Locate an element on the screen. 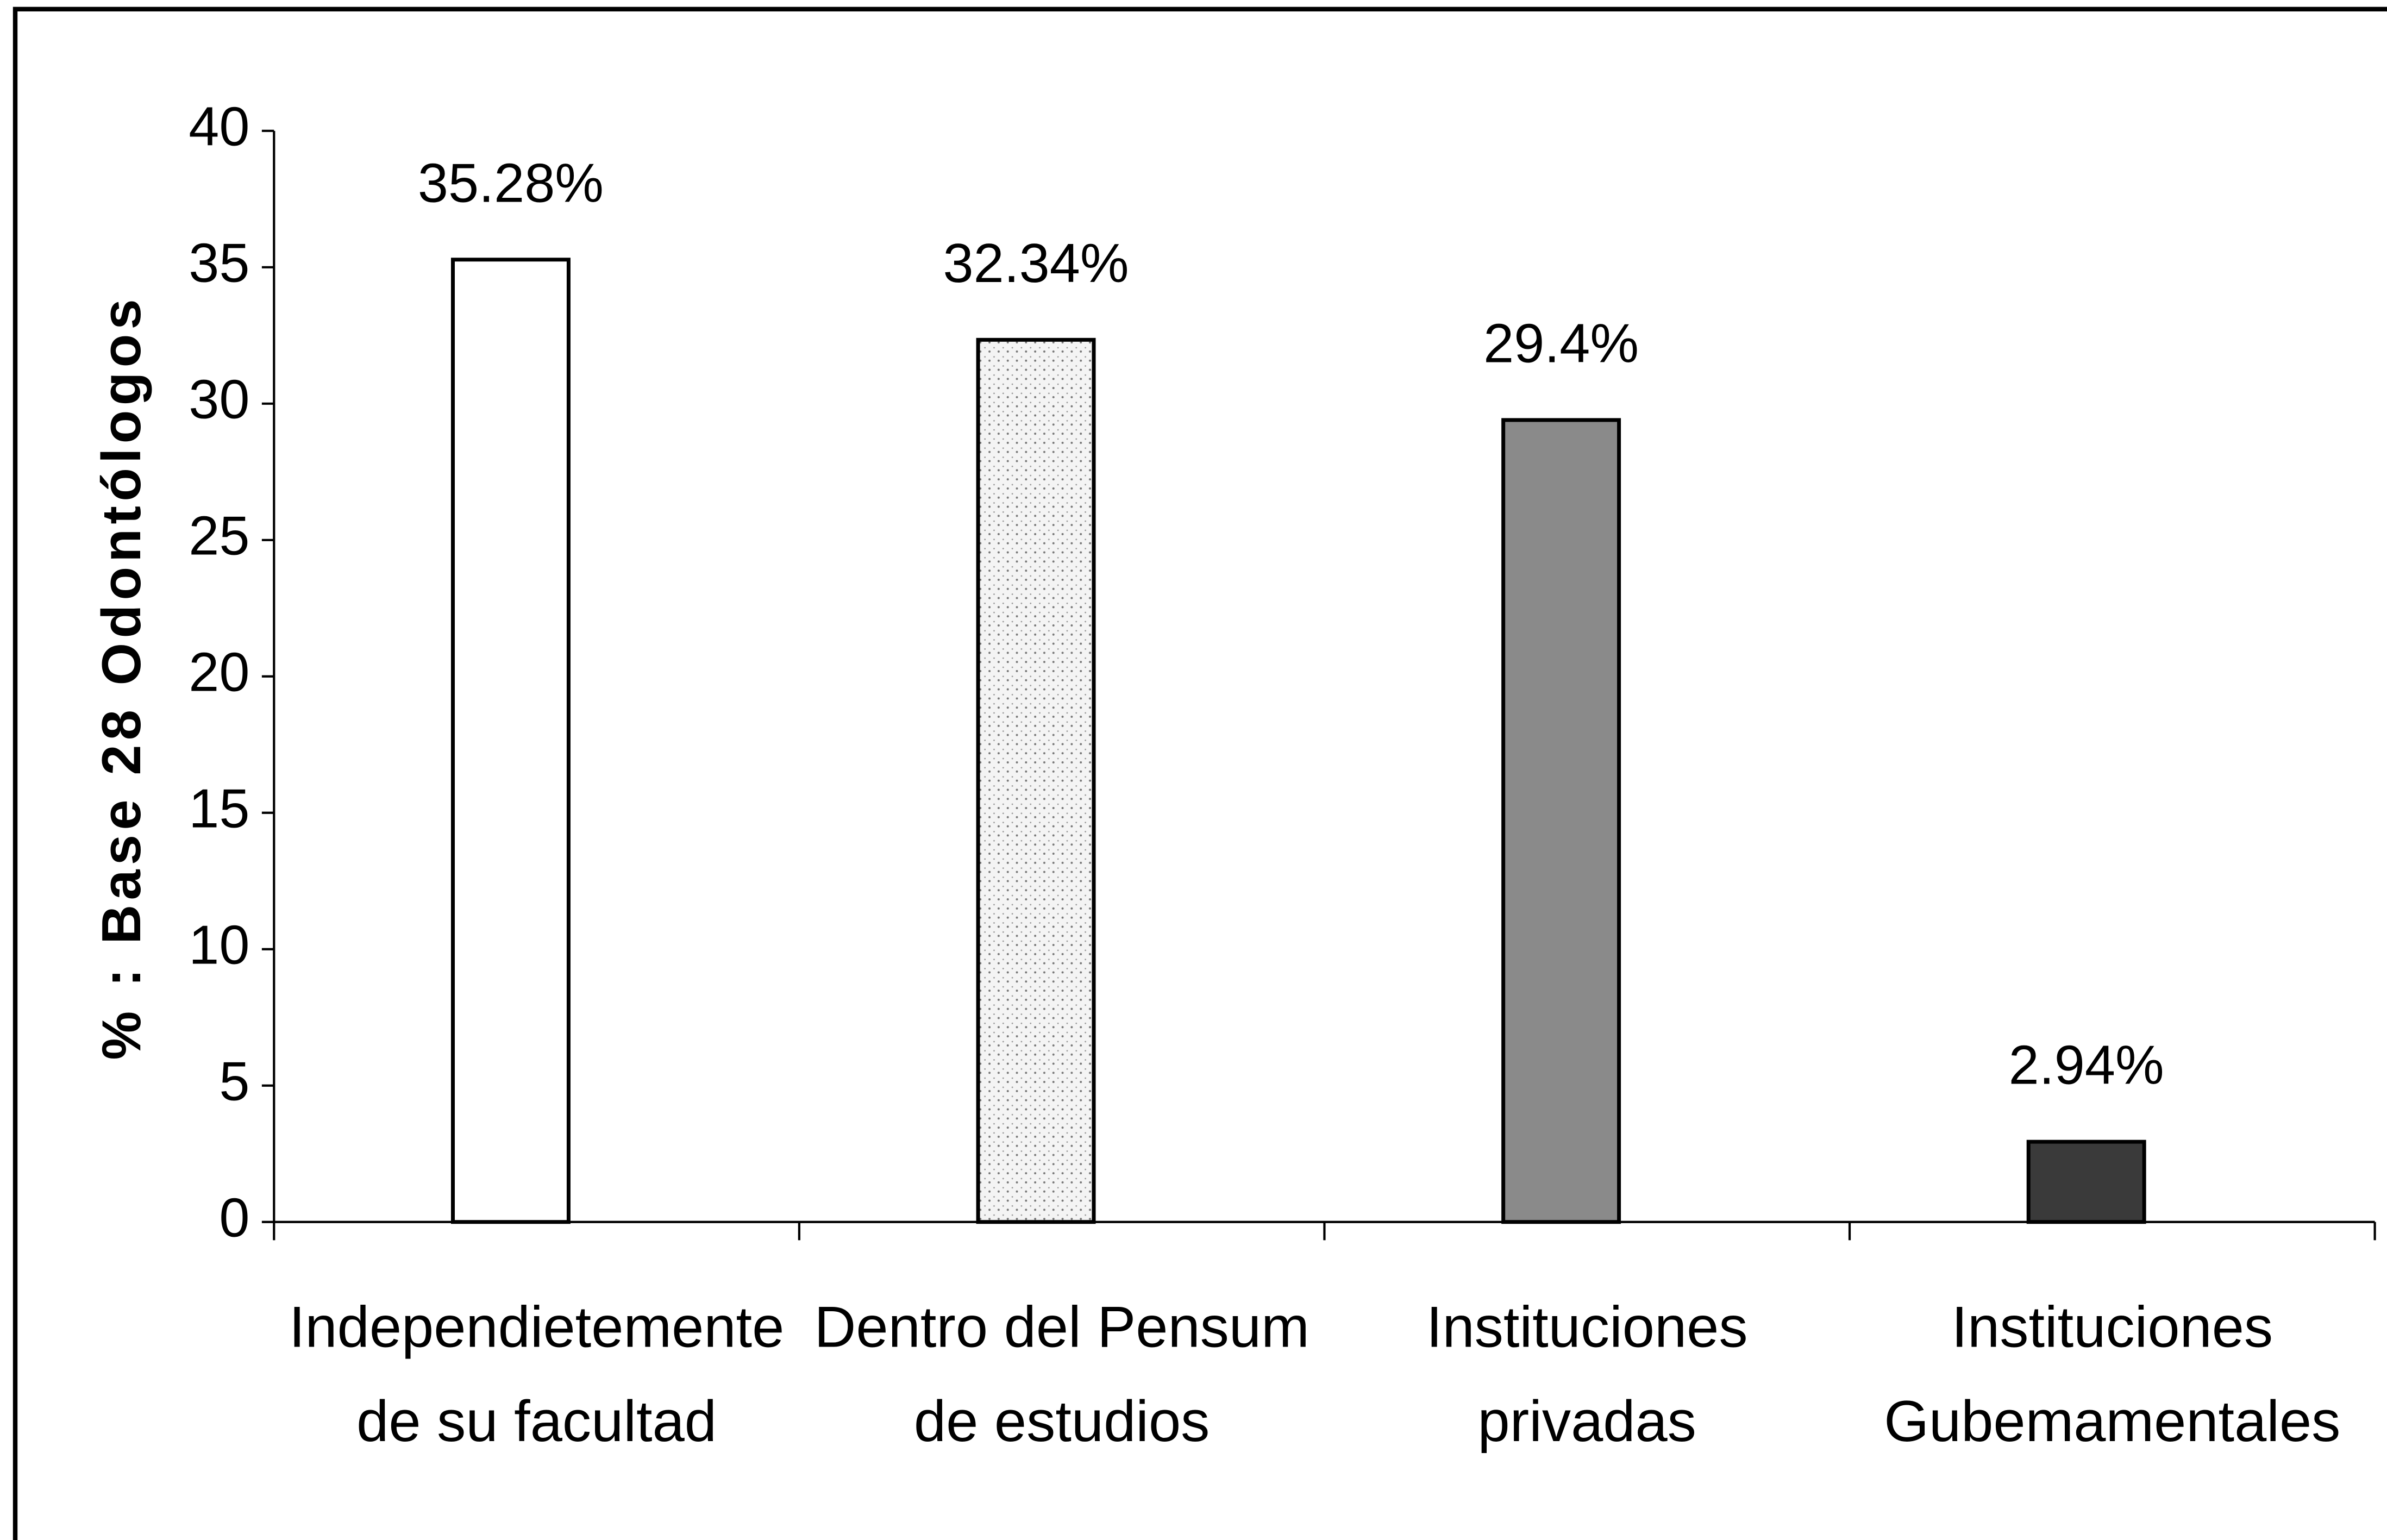 This screenshot has width=2387, height=1540. y-tick-label: 15 is located at coordinates (219, 808).